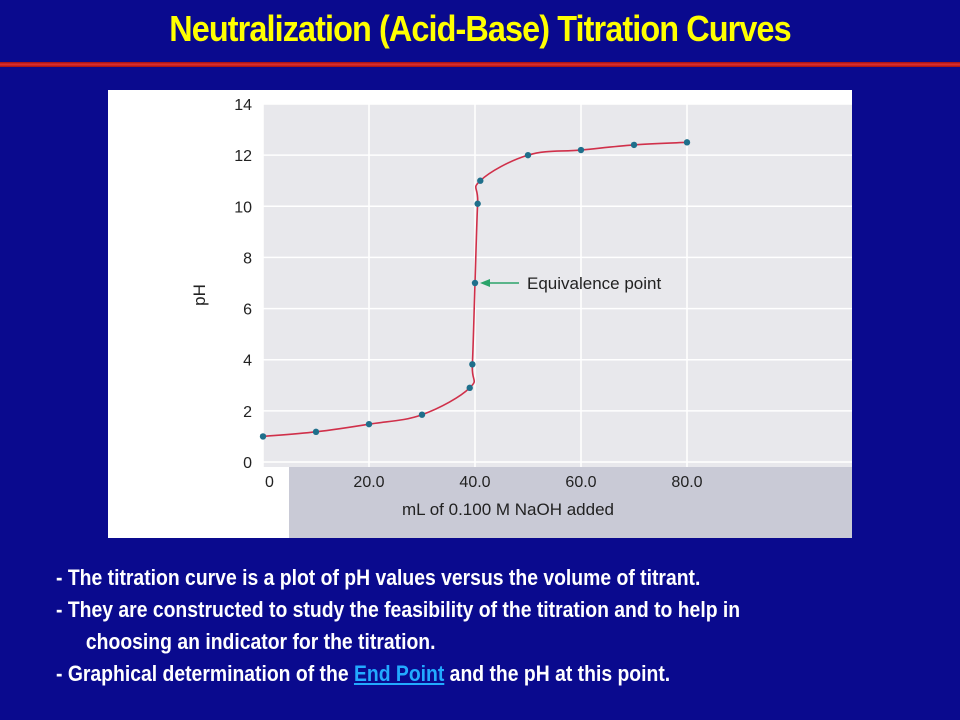 This screenshot has height=720, width=960. What do you see at coordinates (399, 673) in the screenshot?
I see `end-point-link: End Point` at bounding box center [399, 673].